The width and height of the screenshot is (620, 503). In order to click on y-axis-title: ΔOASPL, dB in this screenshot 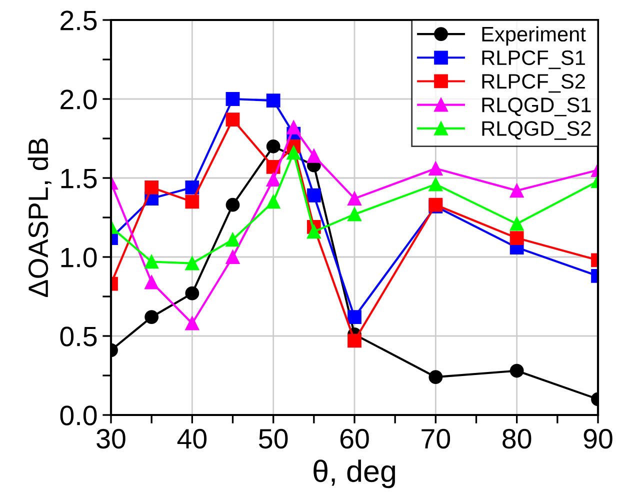, I will do `click(40, 217)`.